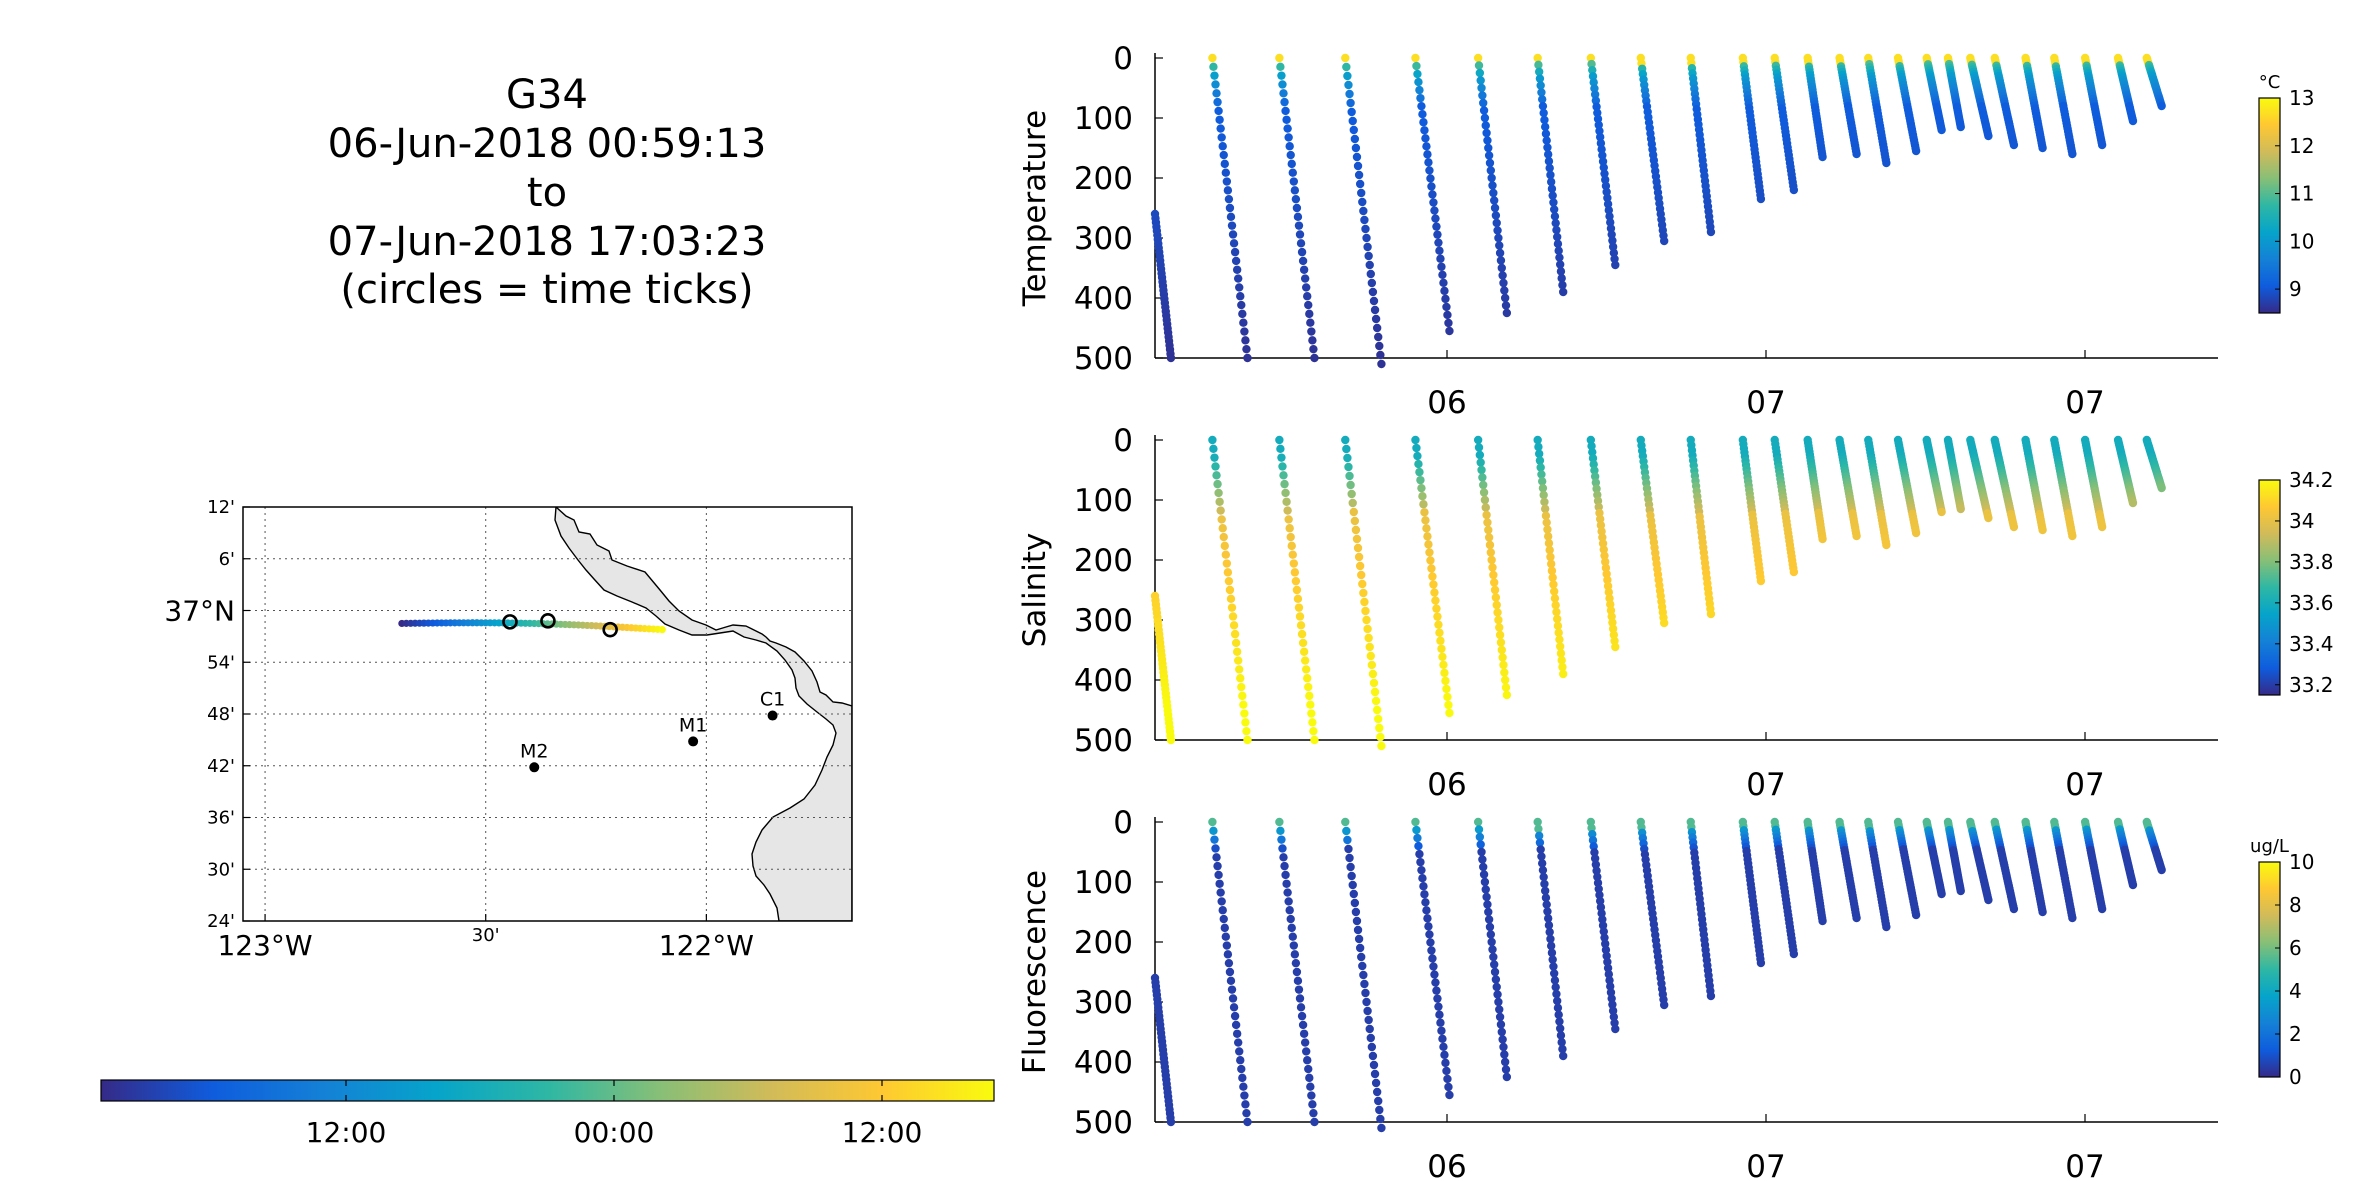  Describe the element at coordinates (221, 507) in the screenshot. I see `map-ytick-label: 12'` at that location.